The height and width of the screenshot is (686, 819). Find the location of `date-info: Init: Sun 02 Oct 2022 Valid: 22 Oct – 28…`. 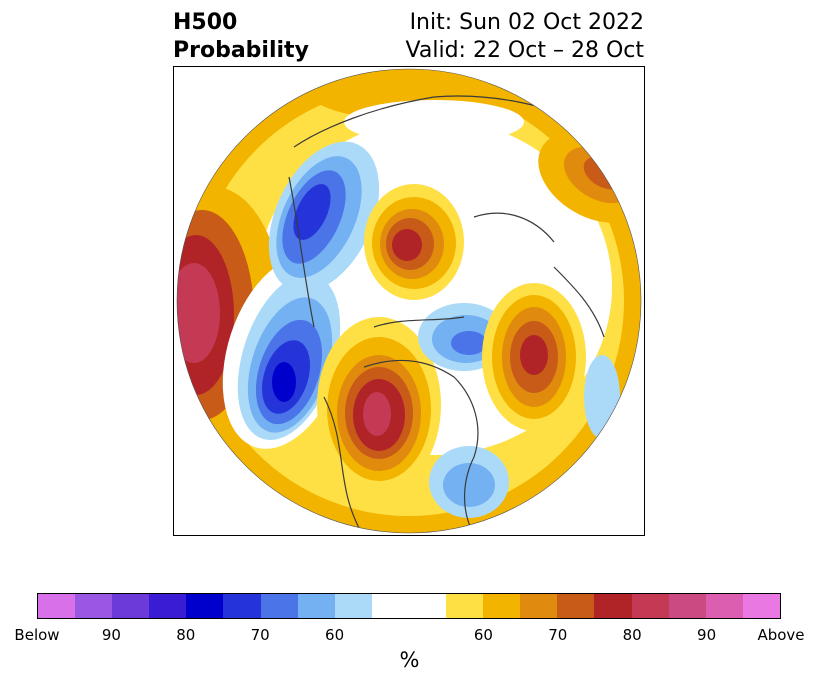

date-info: Init: Sun 02 Oct 2022 Valid: 22 Oct – 28… is located at coordinates (525, 37).